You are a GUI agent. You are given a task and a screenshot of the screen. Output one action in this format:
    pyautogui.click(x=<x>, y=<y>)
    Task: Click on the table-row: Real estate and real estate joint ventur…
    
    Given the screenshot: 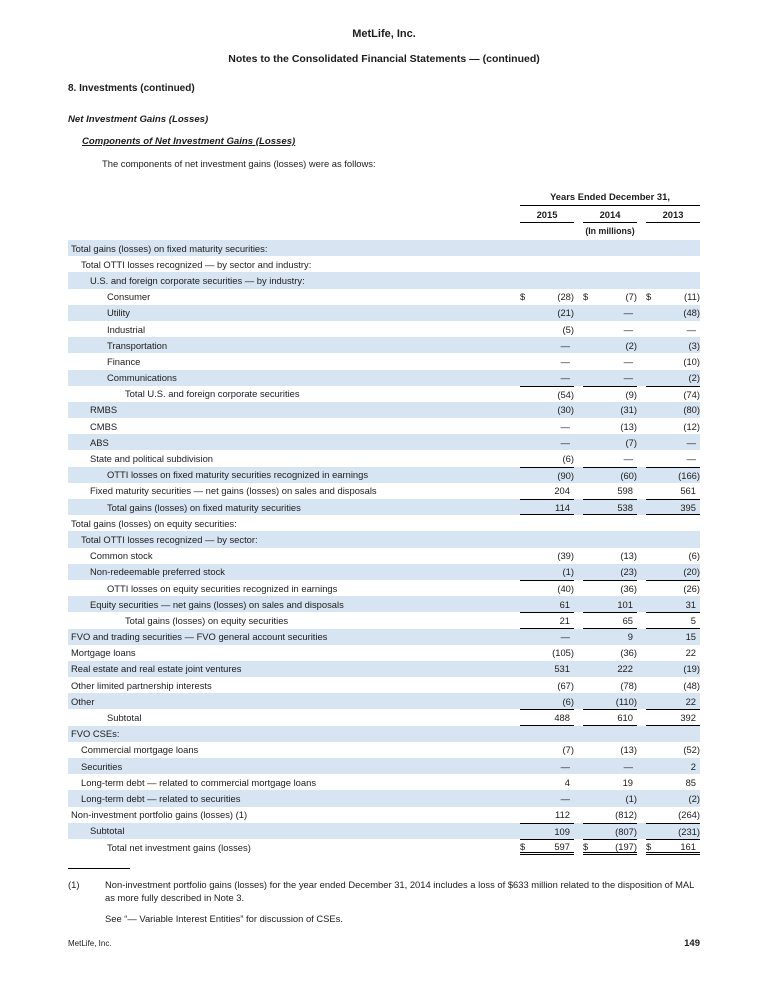 What is the action you would take?
    pyautogui.click(x=384, y=669)
    